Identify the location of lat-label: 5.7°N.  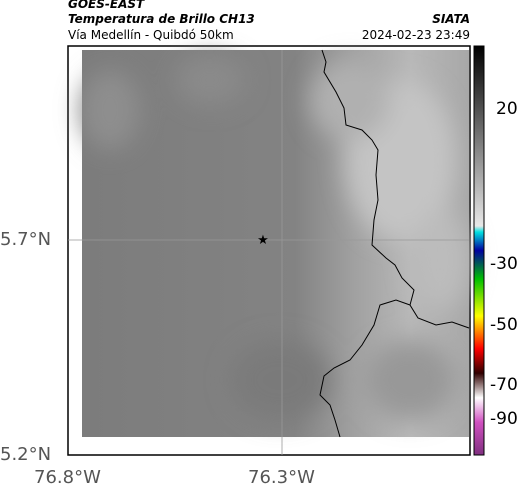
(26, 239).